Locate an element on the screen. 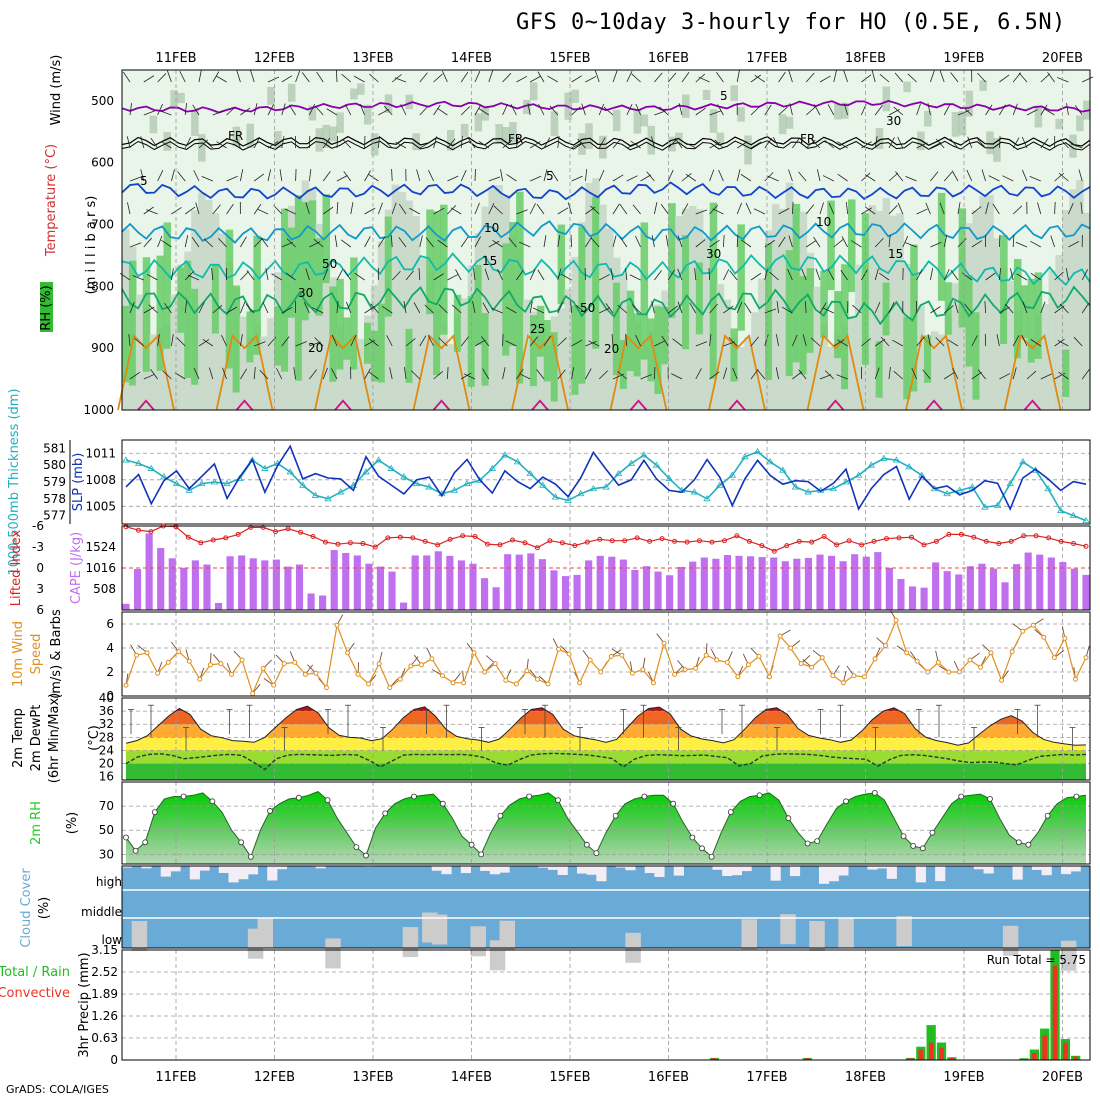 The width and height of the screenshot is (1100, 1100). wind10m-panel: 0 2 4 6 10m Wind Speed (m/s) & Barbs is located at coordinates (551, 656).